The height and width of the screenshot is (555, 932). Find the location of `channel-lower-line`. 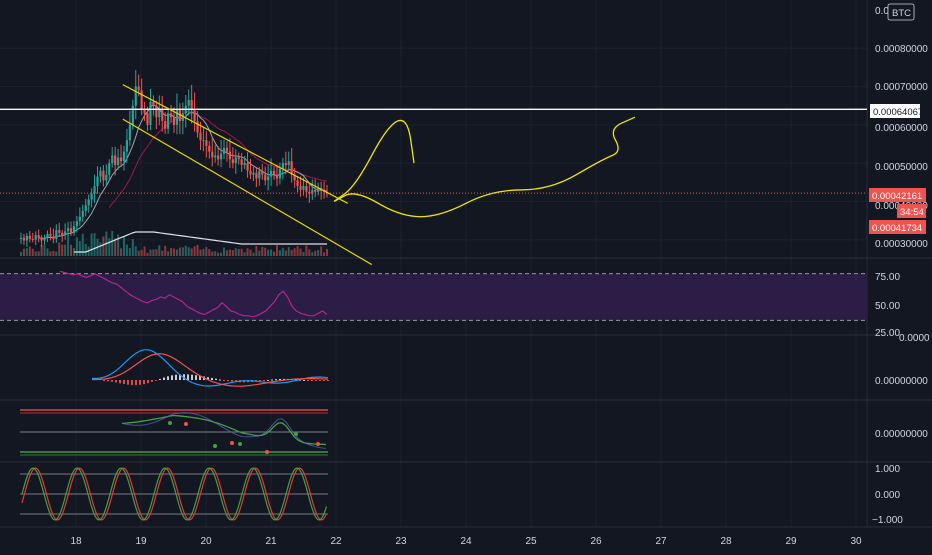

channel-lower-line is located at coordinates (247, 192).